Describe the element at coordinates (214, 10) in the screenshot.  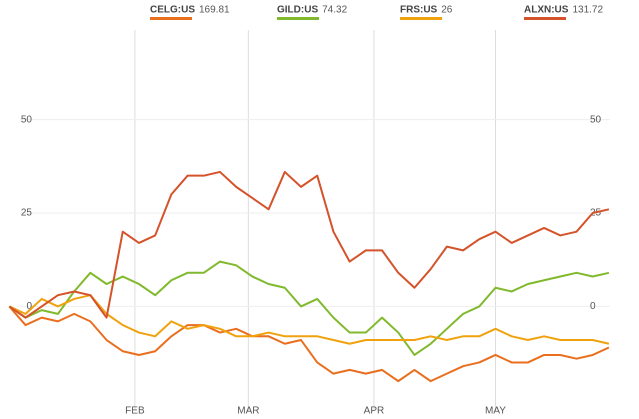
I see `legend-value: 169.81` at that location.